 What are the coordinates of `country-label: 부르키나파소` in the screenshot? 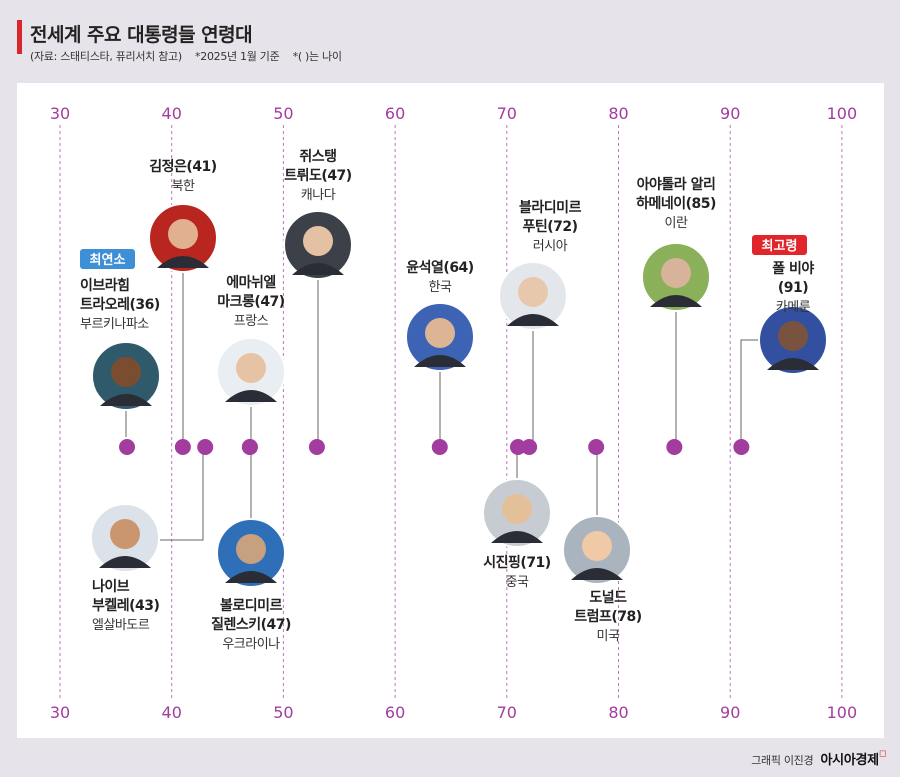 It's located at (114, 324).